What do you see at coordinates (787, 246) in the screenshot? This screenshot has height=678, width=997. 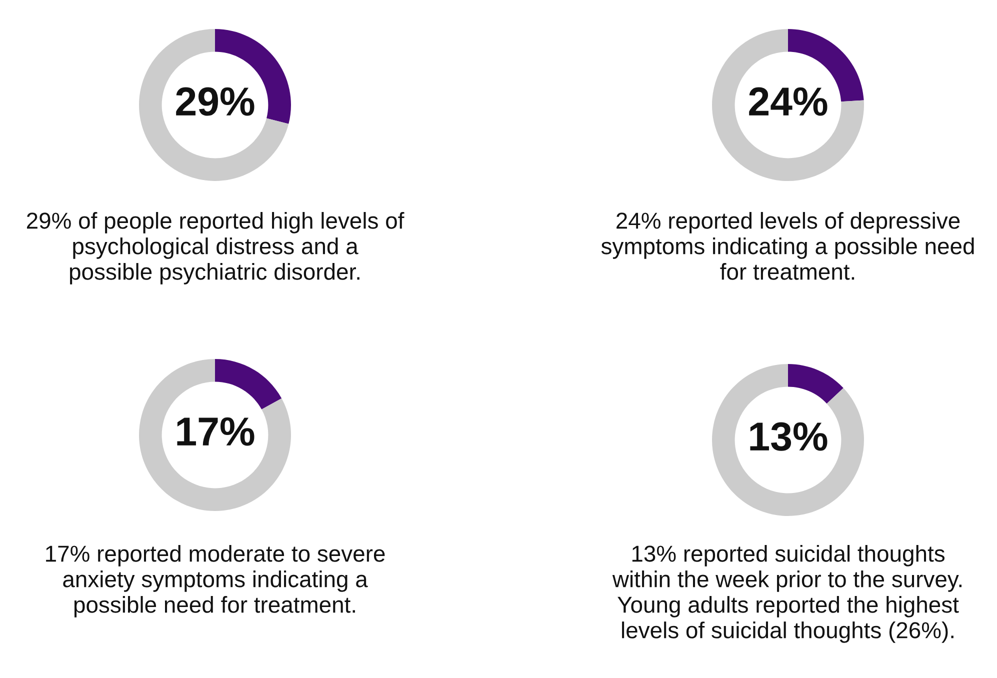 I see `text: 24% reported levels of depressive symptoms indicating a possible need for treatment.` at bounding box center [787, 246].